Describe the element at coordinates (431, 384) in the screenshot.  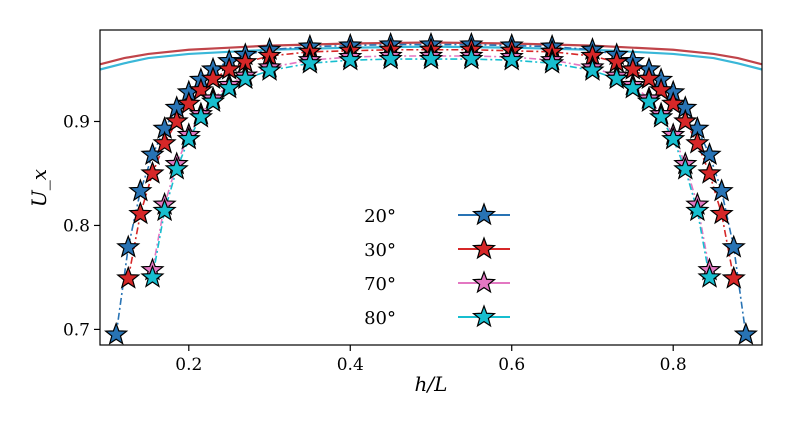
I see `x-axis-label: h/L` at that location.